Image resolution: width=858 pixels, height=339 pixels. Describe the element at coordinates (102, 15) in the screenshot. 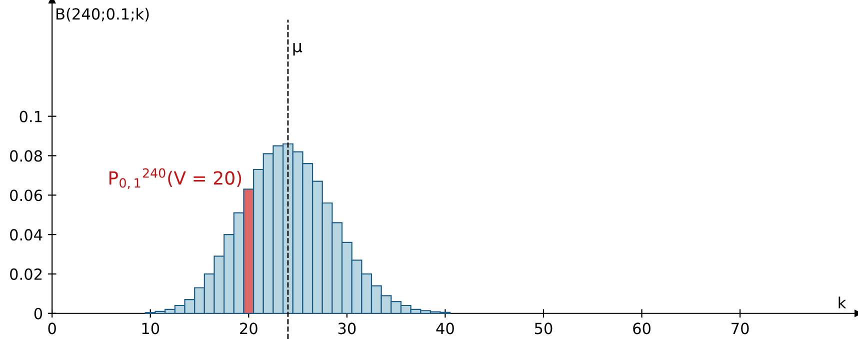

I see `y-axis-title: B(240;0.1;k)` at that location.